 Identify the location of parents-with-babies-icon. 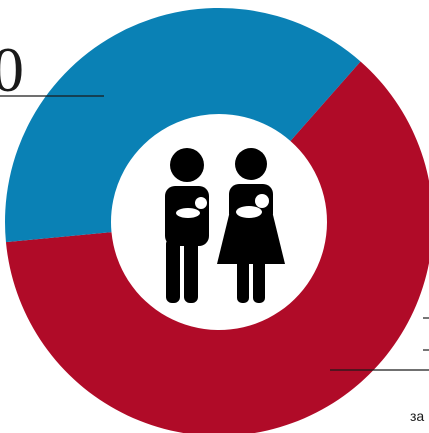
(225, 225).